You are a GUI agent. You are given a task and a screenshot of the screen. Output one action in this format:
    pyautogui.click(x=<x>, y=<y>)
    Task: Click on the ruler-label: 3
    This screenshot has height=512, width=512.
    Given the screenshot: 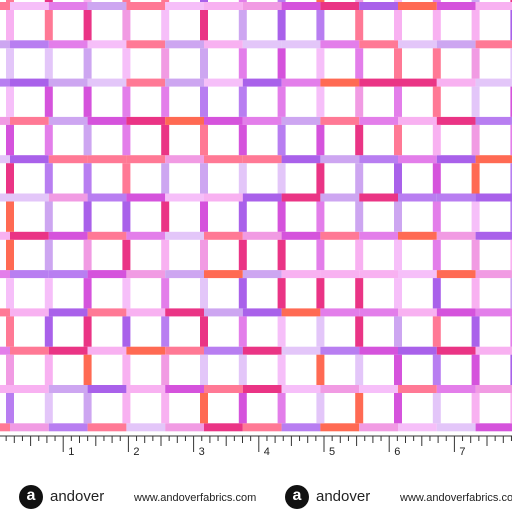 What is the action you would take?
    pyautogui.click(x=202, y=452)
    